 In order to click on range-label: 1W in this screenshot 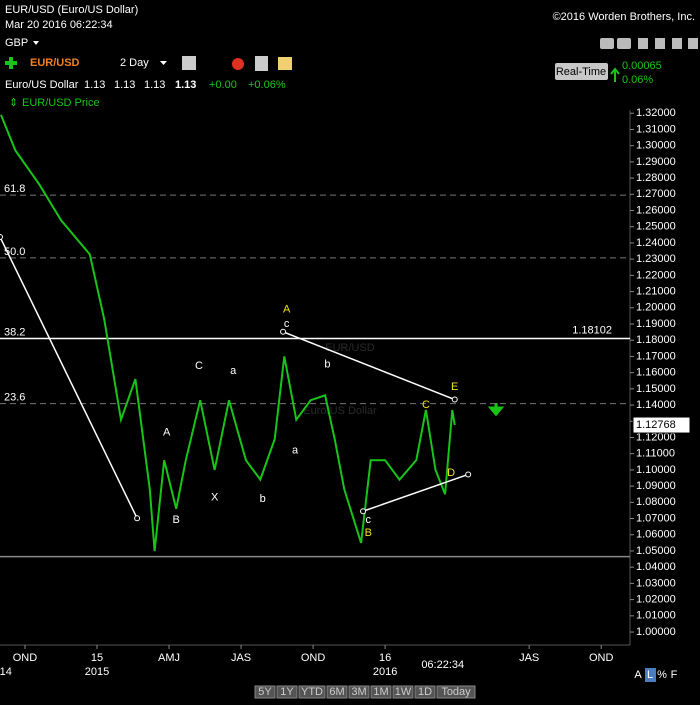, I will do `click(403, 692)`.